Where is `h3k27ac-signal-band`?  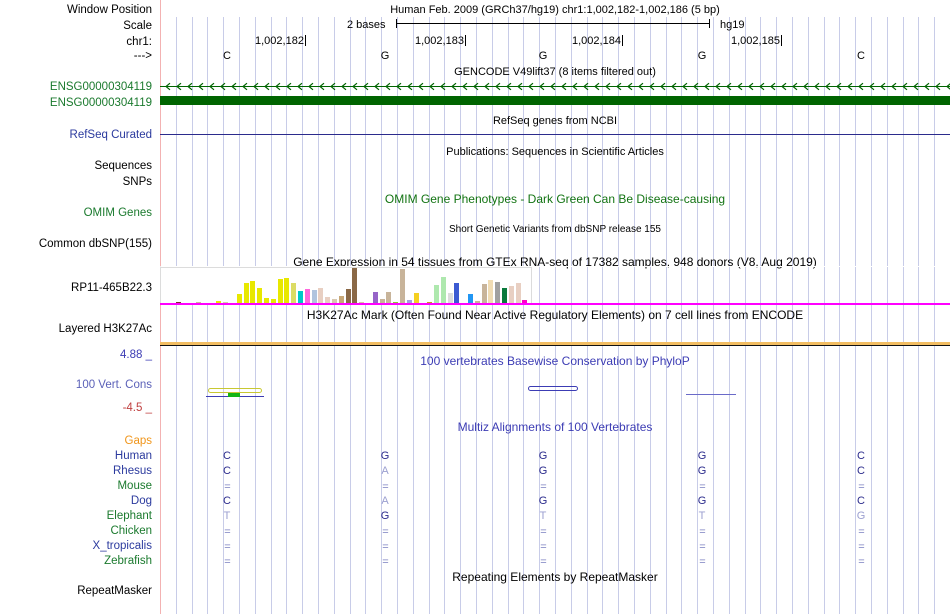 h3k27ac-signal-band is located at coordinates (555, 343).